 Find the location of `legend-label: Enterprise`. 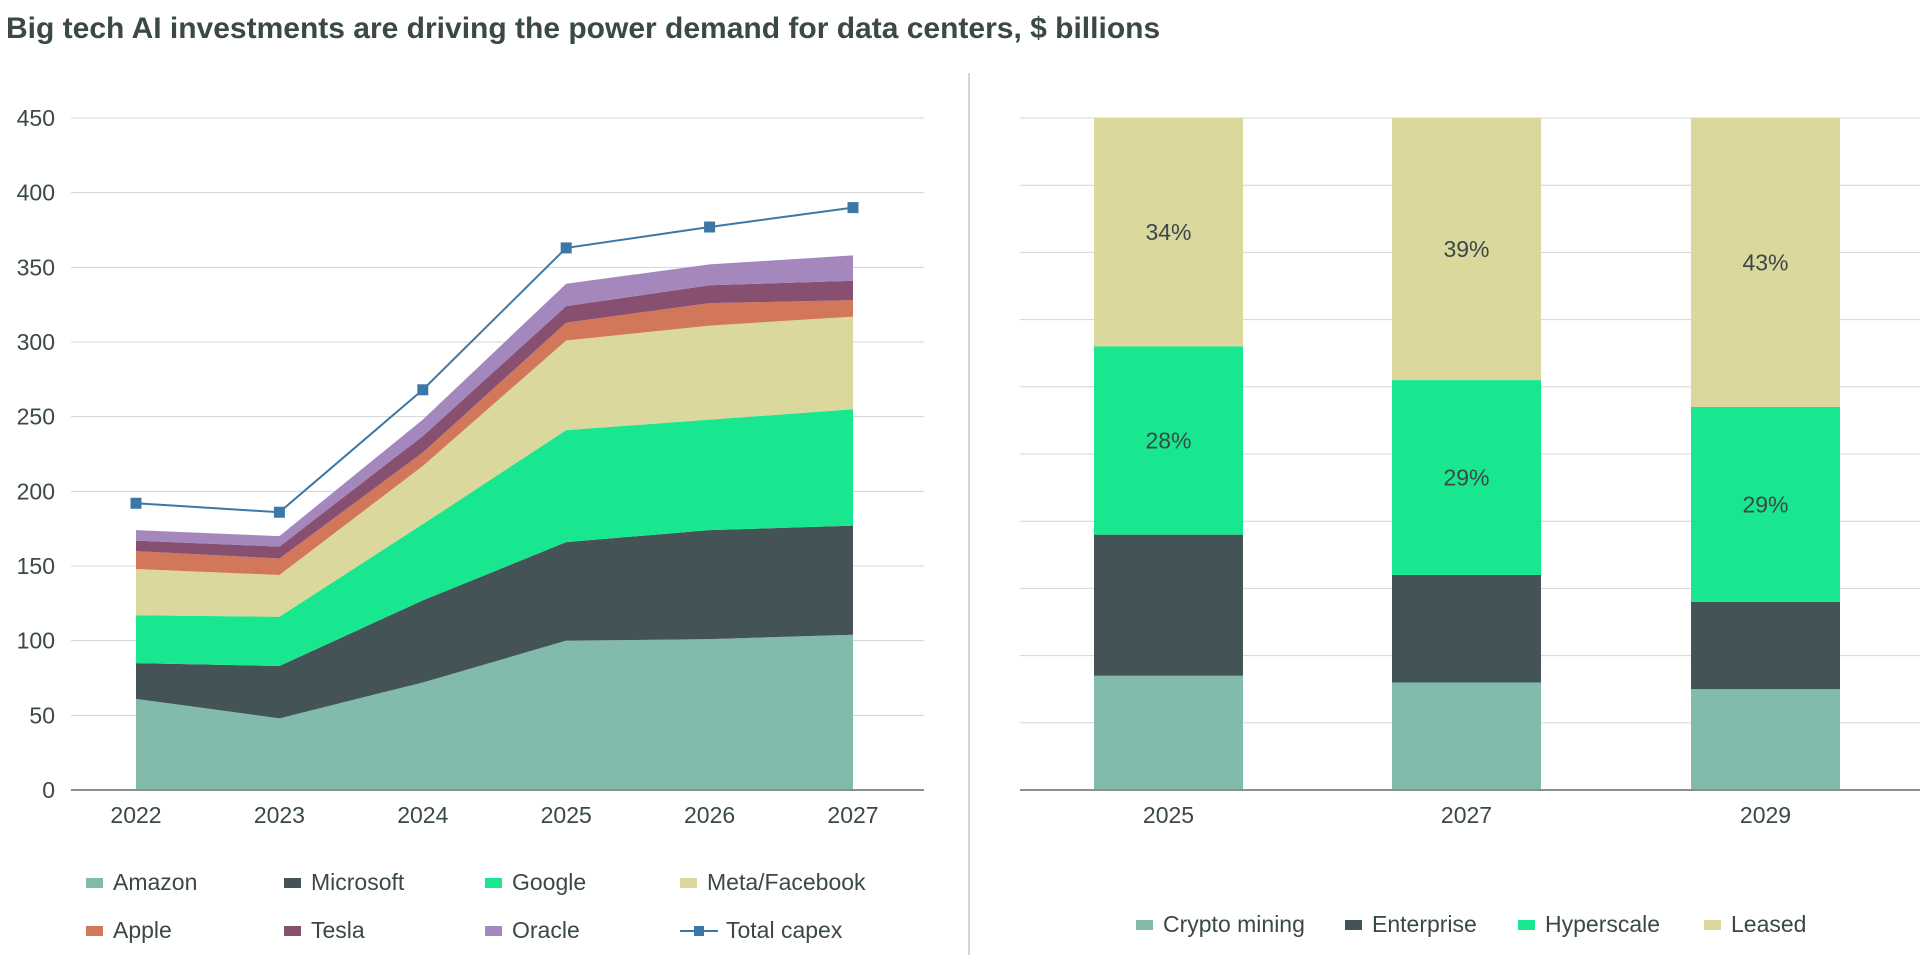

legend-label: Enterprise is located at coordinates (1424, 924).